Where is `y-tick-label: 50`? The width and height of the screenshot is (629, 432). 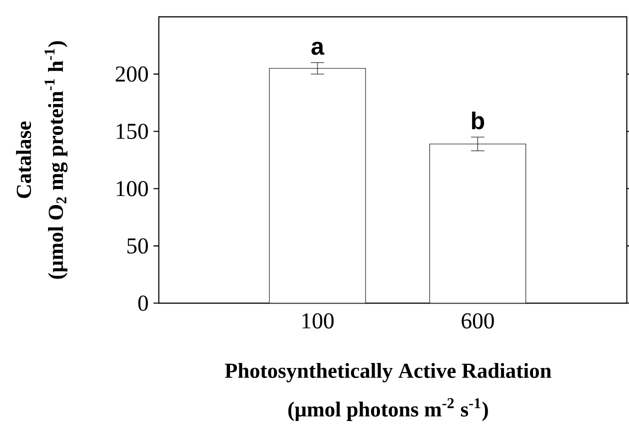
y-tick-label: 50 is located at coordinates (137, 246).